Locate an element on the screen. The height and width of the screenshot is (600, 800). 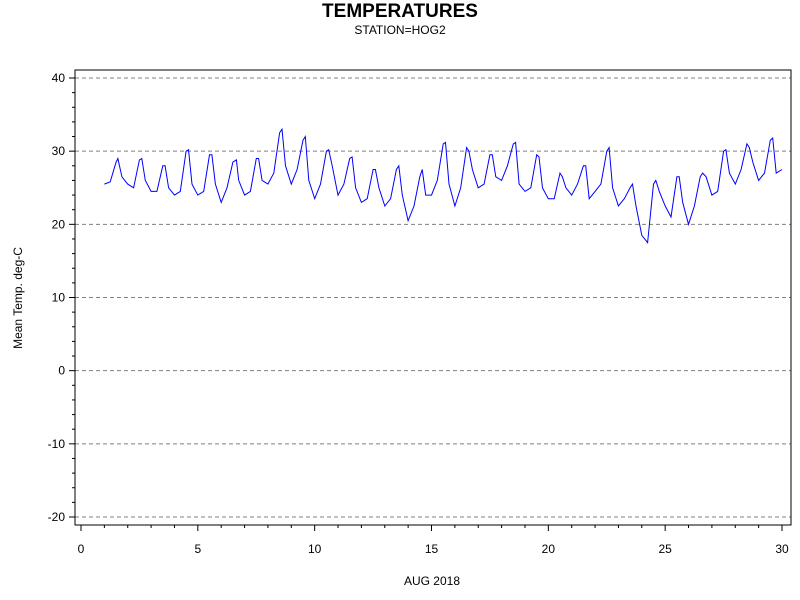
y-tick-label: -10 is located at coordinates (57, 444).